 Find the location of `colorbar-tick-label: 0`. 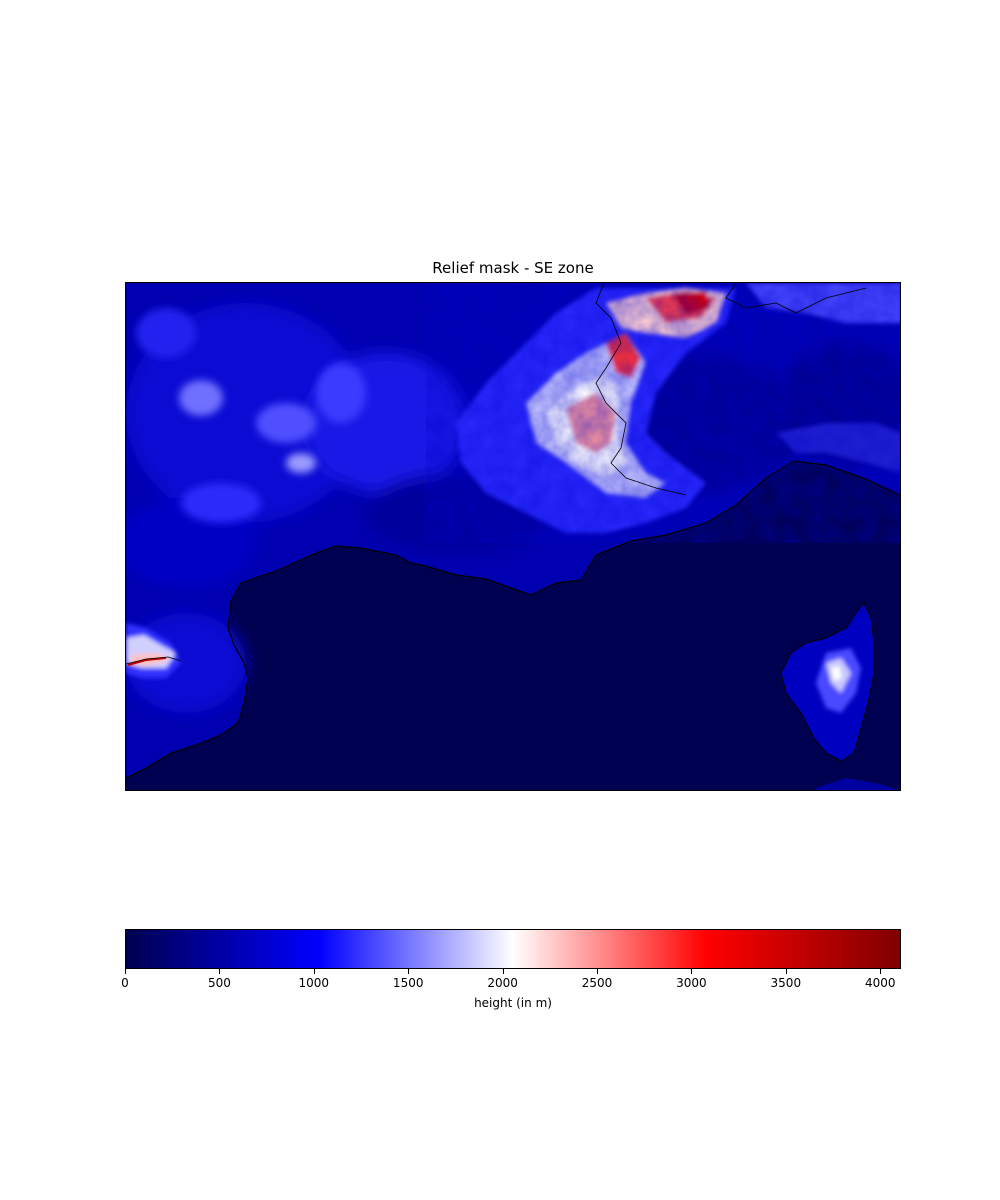

colorbar-tick-label: 0 is located at coordinates (125, 983).